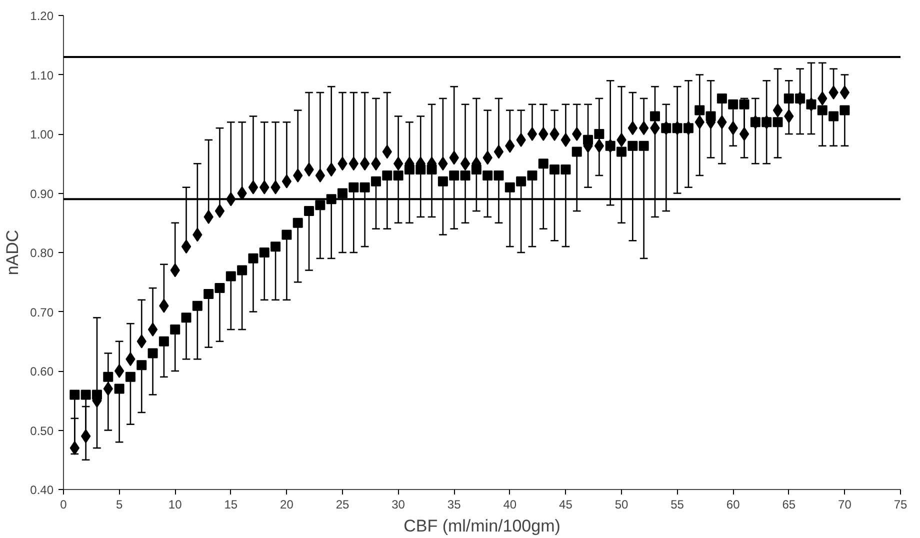 The image size is (920, 538). I want to click on y-tick-label: 1.20, so click(42, 16).